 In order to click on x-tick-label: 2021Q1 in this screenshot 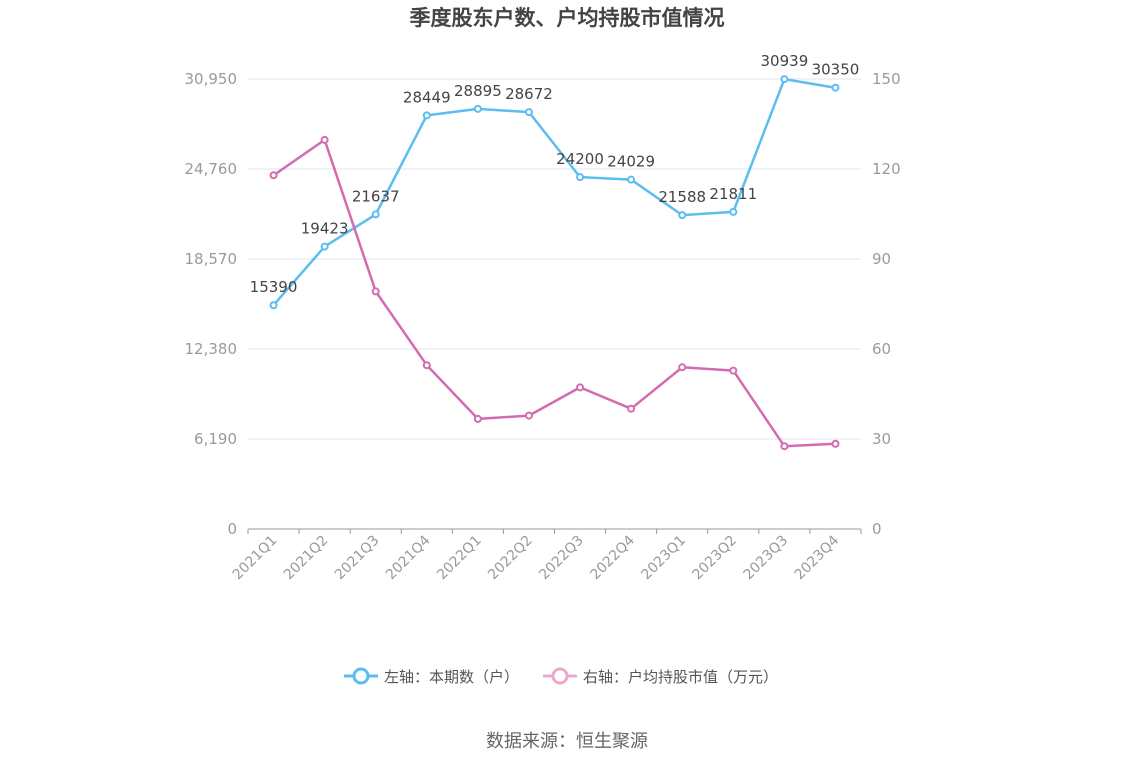, I will do `click(255, 558)`.